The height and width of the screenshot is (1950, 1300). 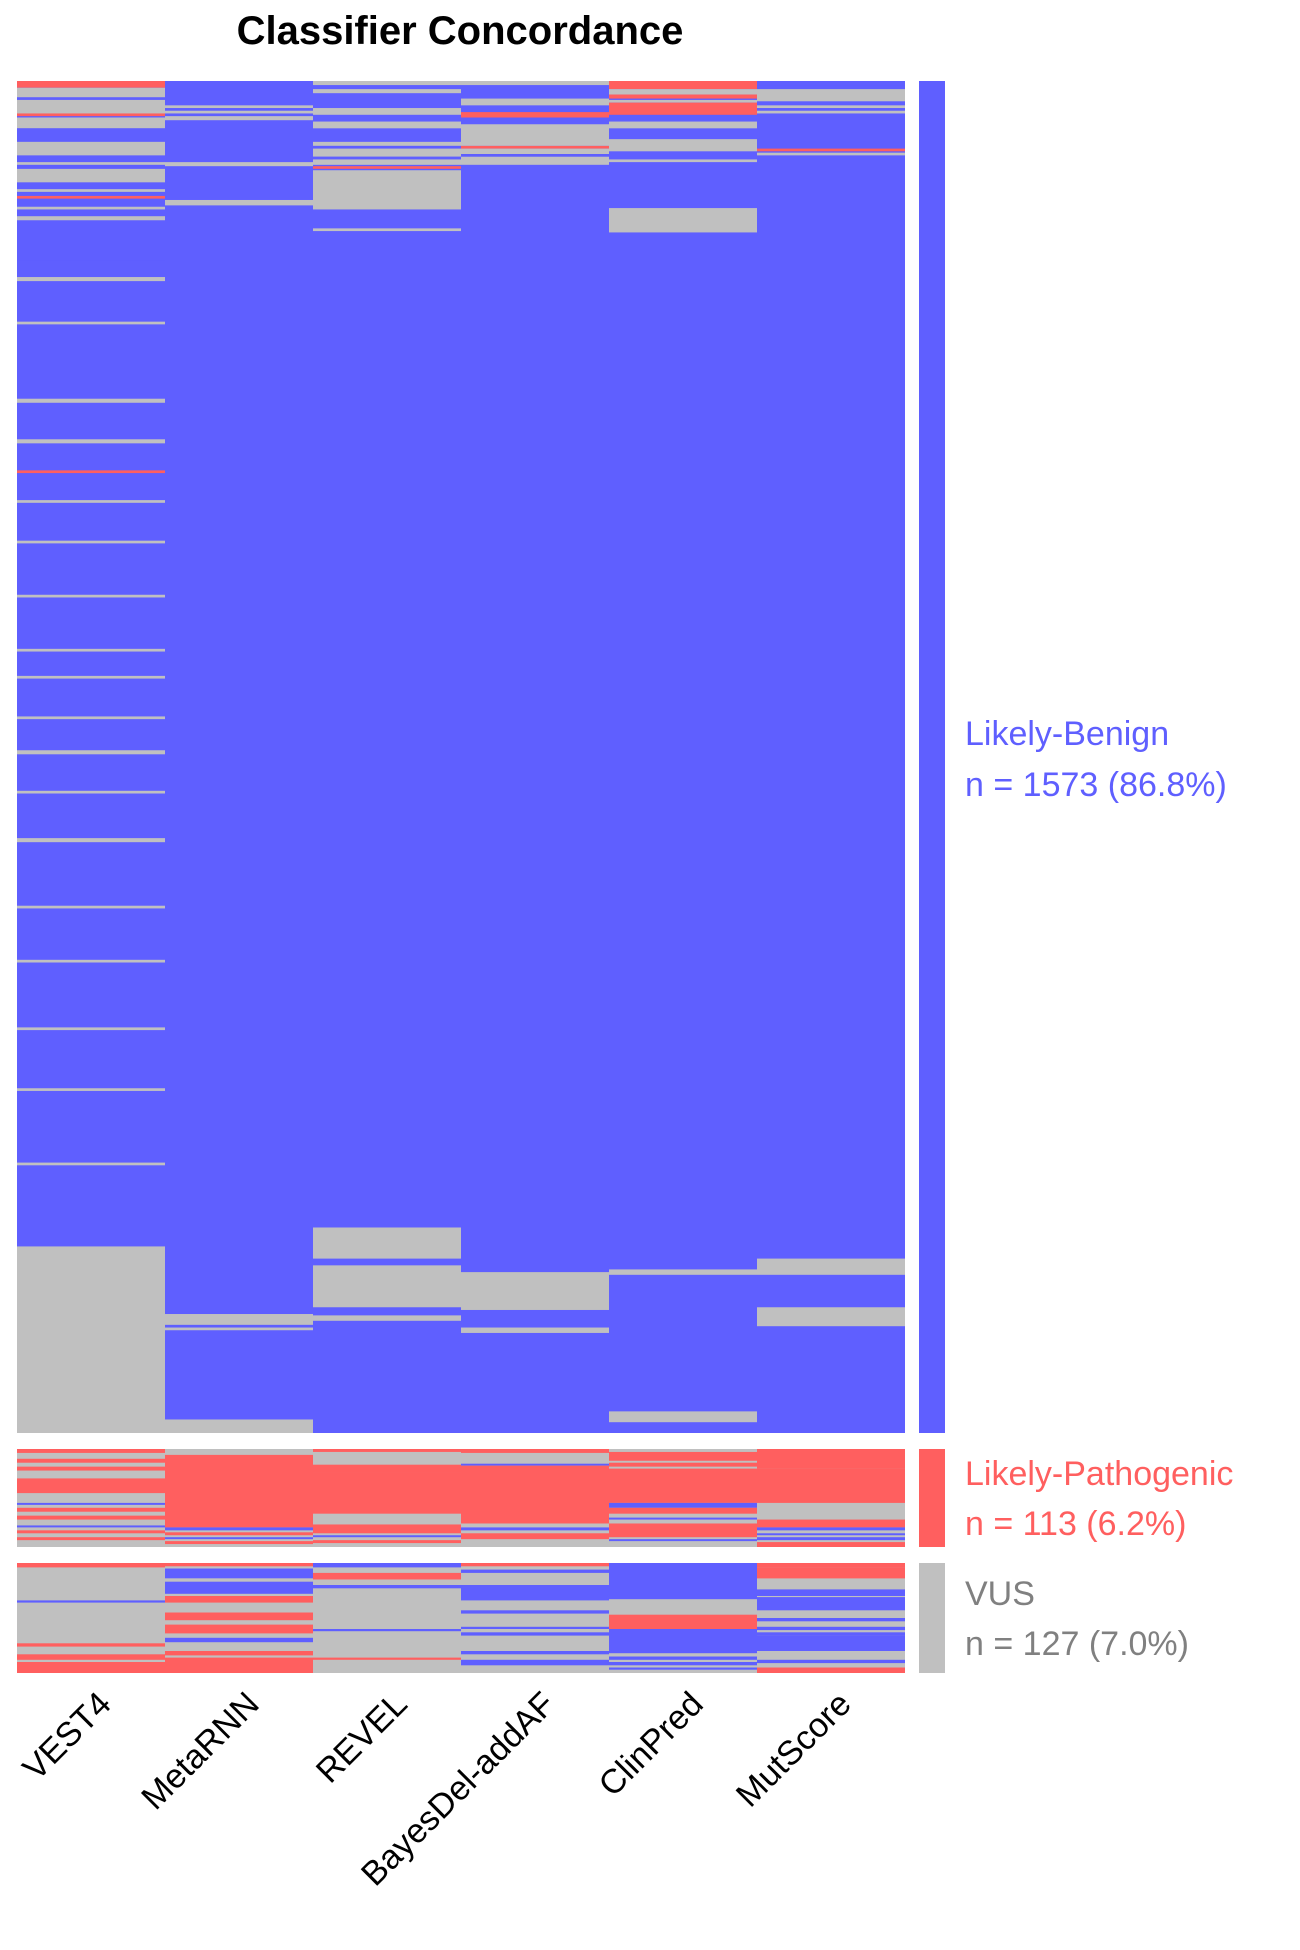 What do you see at coordinates (1077, 1644) in the screenshot?
I see `group-count-vus: n = 127 (7.0%)` at bounding box center [1077, 1644].